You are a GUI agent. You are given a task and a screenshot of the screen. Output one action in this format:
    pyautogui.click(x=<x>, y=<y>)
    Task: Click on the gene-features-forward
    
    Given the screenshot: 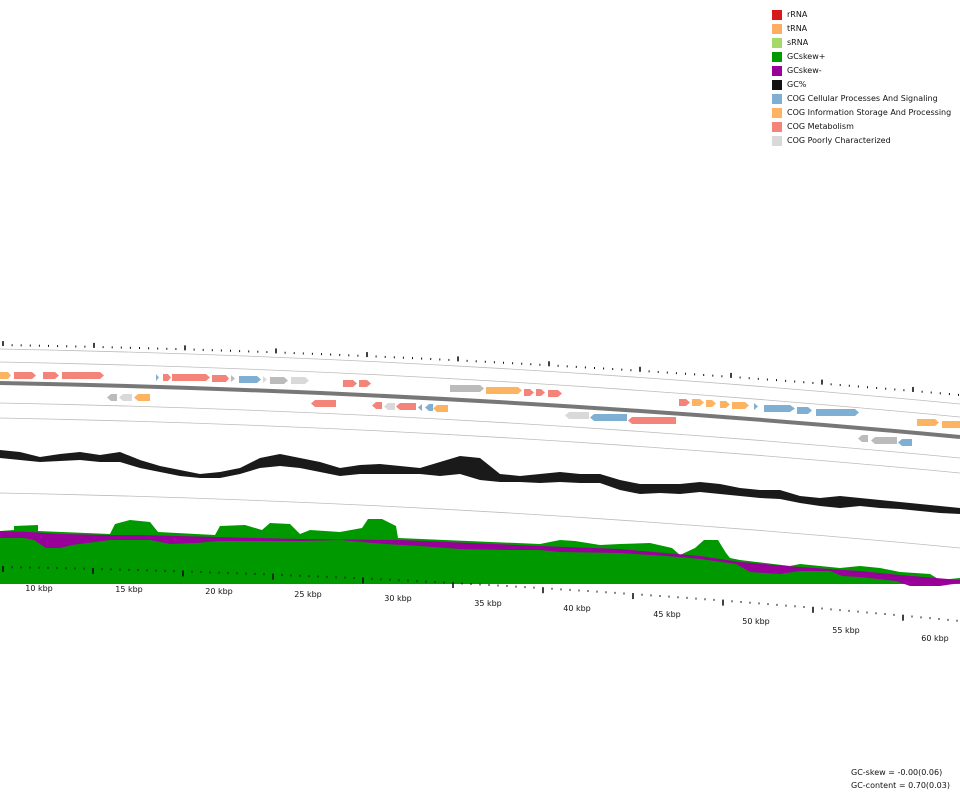 What is the action you would take?
    pyautogui.click(x=480, y=400)
    